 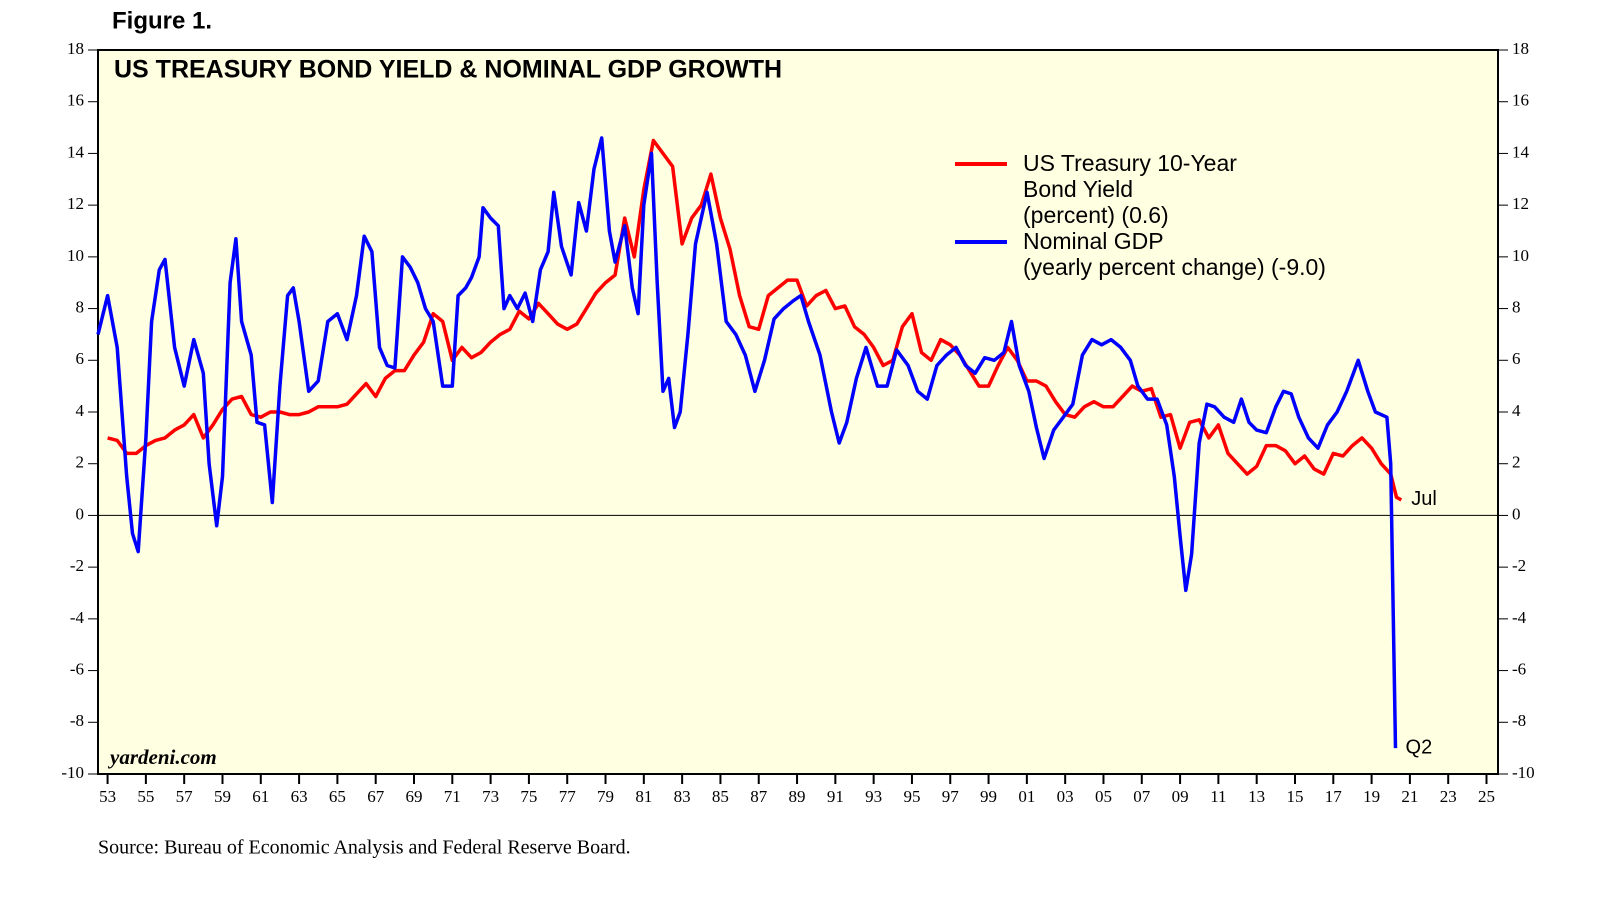 I want to click on x-tick-label: 09, so click(x=1180, y=796).